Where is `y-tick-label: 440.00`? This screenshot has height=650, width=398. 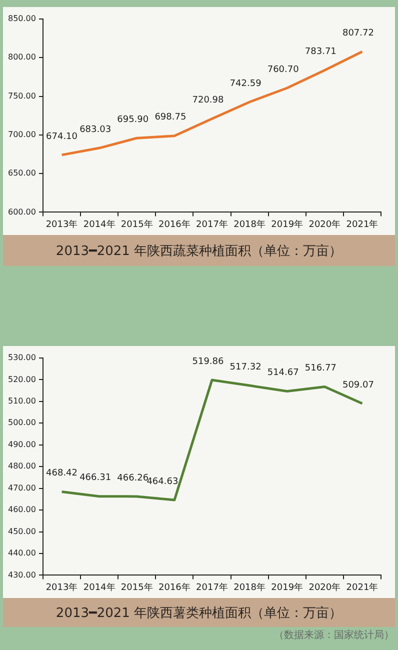
y-tick-label: 440.00 is located at coordinates (22, 553).